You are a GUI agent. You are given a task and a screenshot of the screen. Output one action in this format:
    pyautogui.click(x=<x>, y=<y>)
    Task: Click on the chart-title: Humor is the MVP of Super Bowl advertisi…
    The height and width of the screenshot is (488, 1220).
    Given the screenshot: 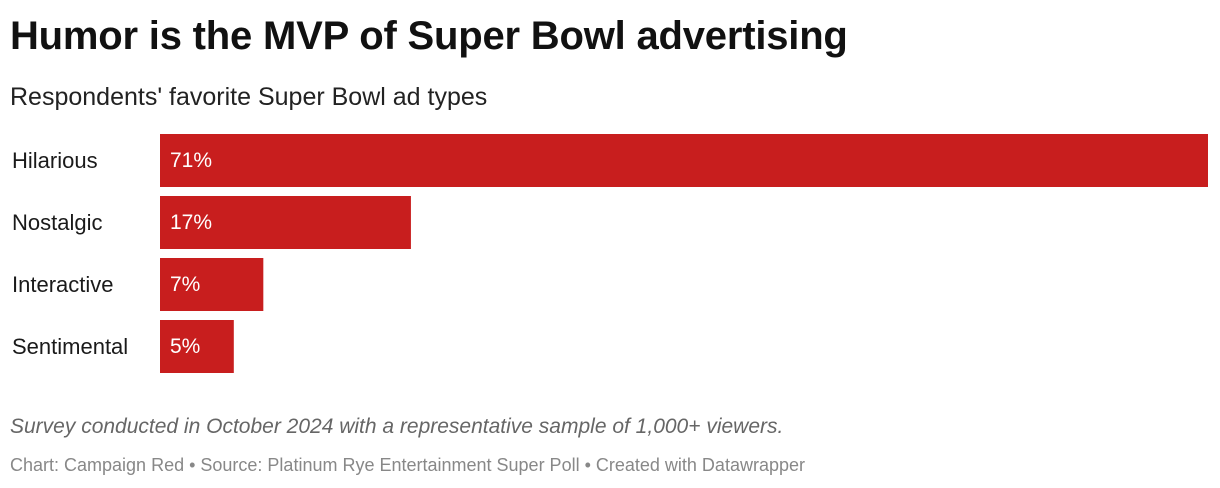 What is the action you would take?
    pyautogui.click(x=429, y=36)
    